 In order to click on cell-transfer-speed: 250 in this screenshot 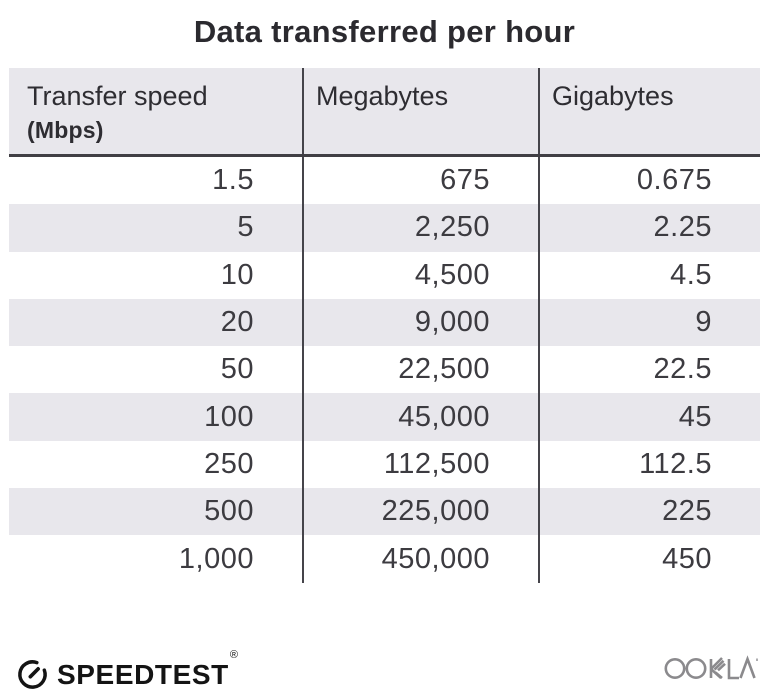, I will do `click(156, 464)`.